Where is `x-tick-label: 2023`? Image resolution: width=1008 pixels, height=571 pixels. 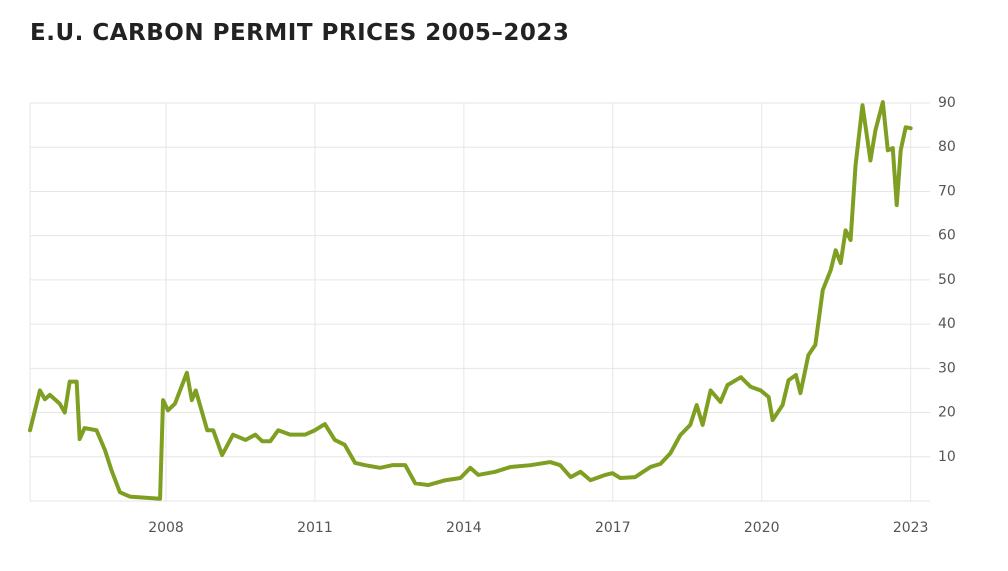 x-tick-label: 2023 is located at coordinates (911, 528).